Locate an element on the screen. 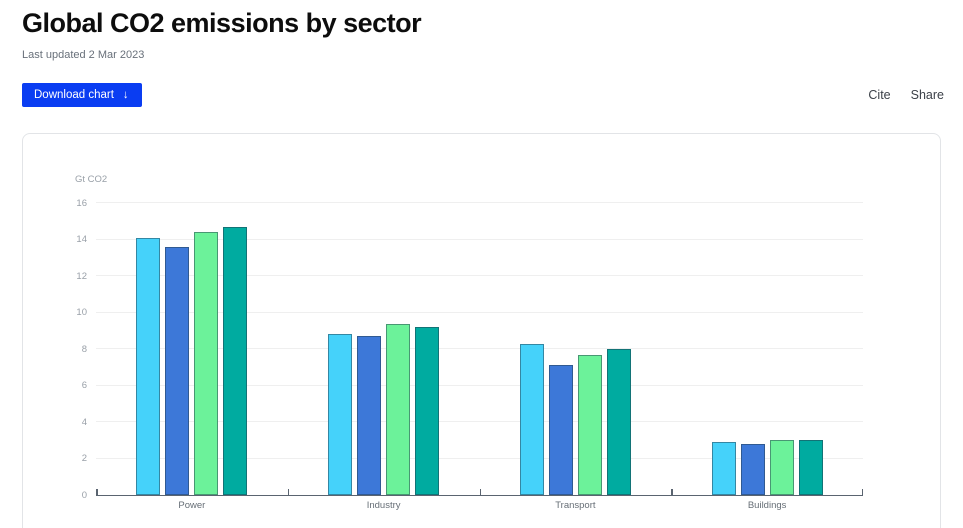 This screenshot has height=528, width=963. bar-group-buildings is located at coordinates (767, 349).